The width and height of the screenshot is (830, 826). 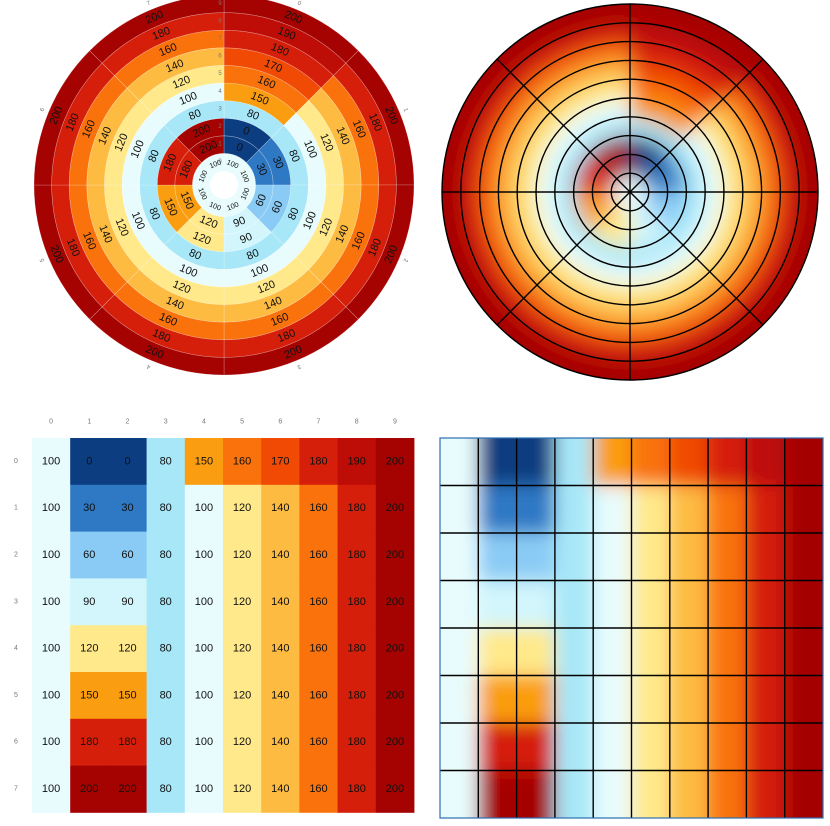 I want to click on grid-cell-label: 80, so click(x=166, y=649).